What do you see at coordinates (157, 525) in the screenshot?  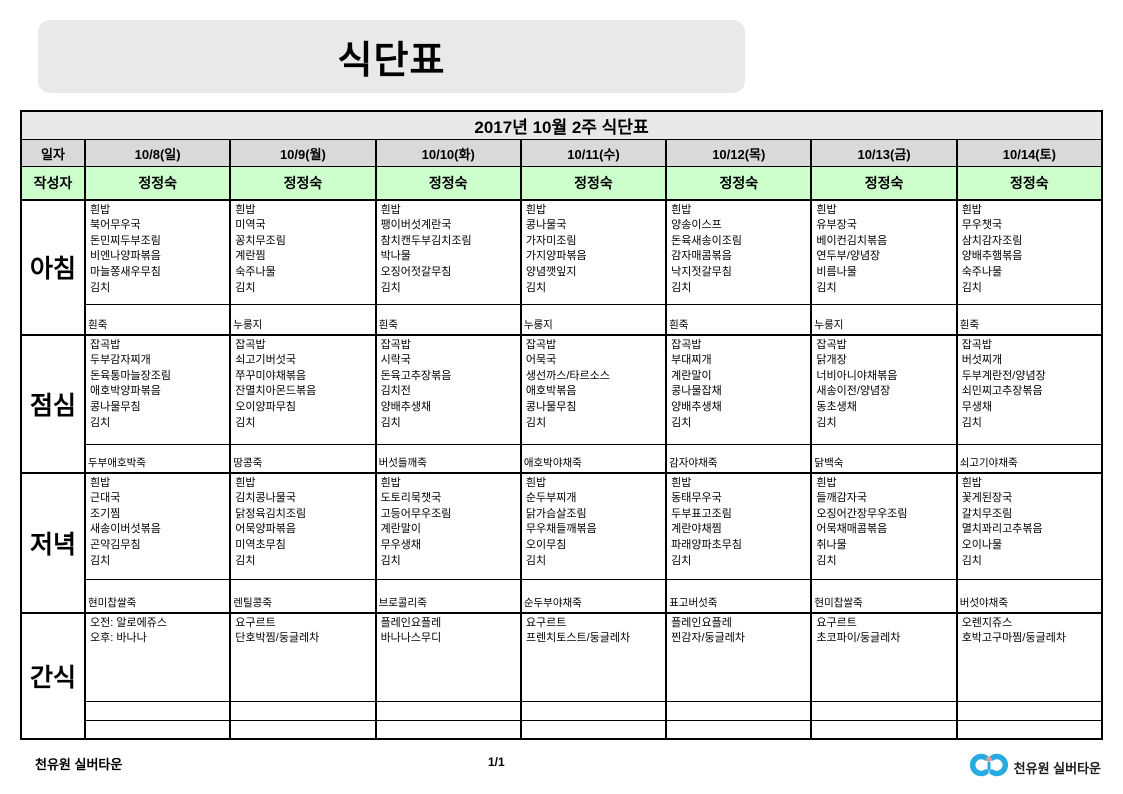 I see `menu-cell: 흰밥 근대국 조기찜 새송이버섯볶음 곤약김무침 김치` at bounding box center [157, 525].